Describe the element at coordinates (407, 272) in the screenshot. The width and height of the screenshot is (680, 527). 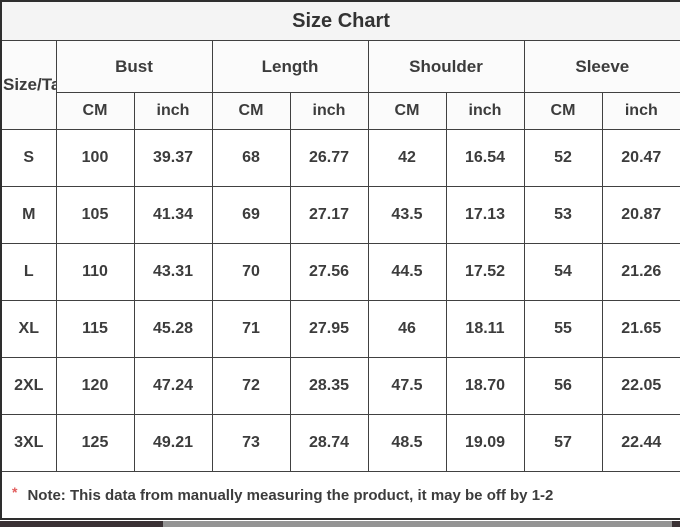
I see `value-cell: 44.5` at that location.